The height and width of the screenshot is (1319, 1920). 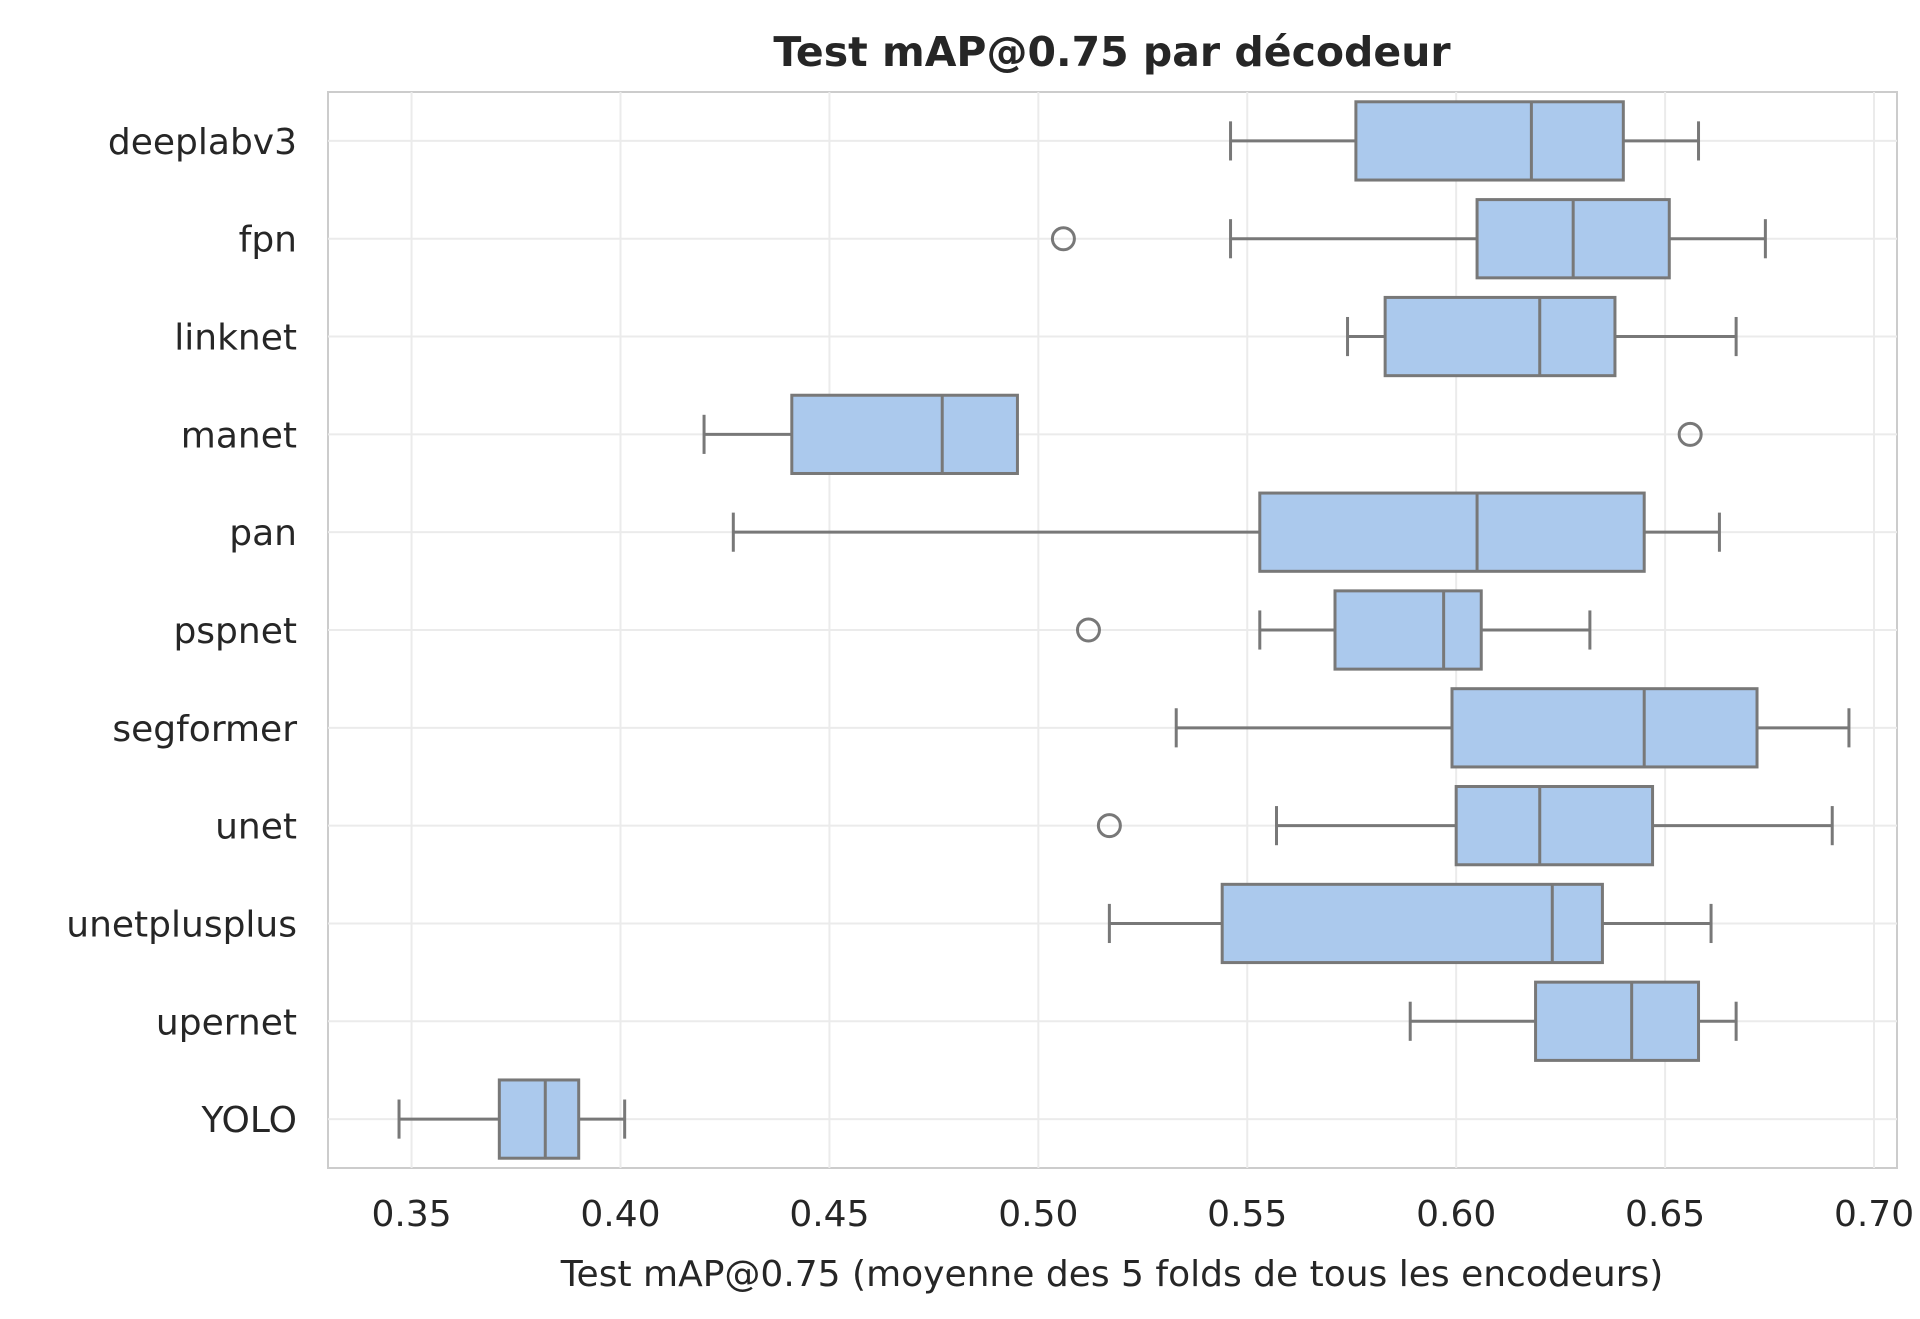 I want to click on box-upernet, so click(x=1573, y=1021).